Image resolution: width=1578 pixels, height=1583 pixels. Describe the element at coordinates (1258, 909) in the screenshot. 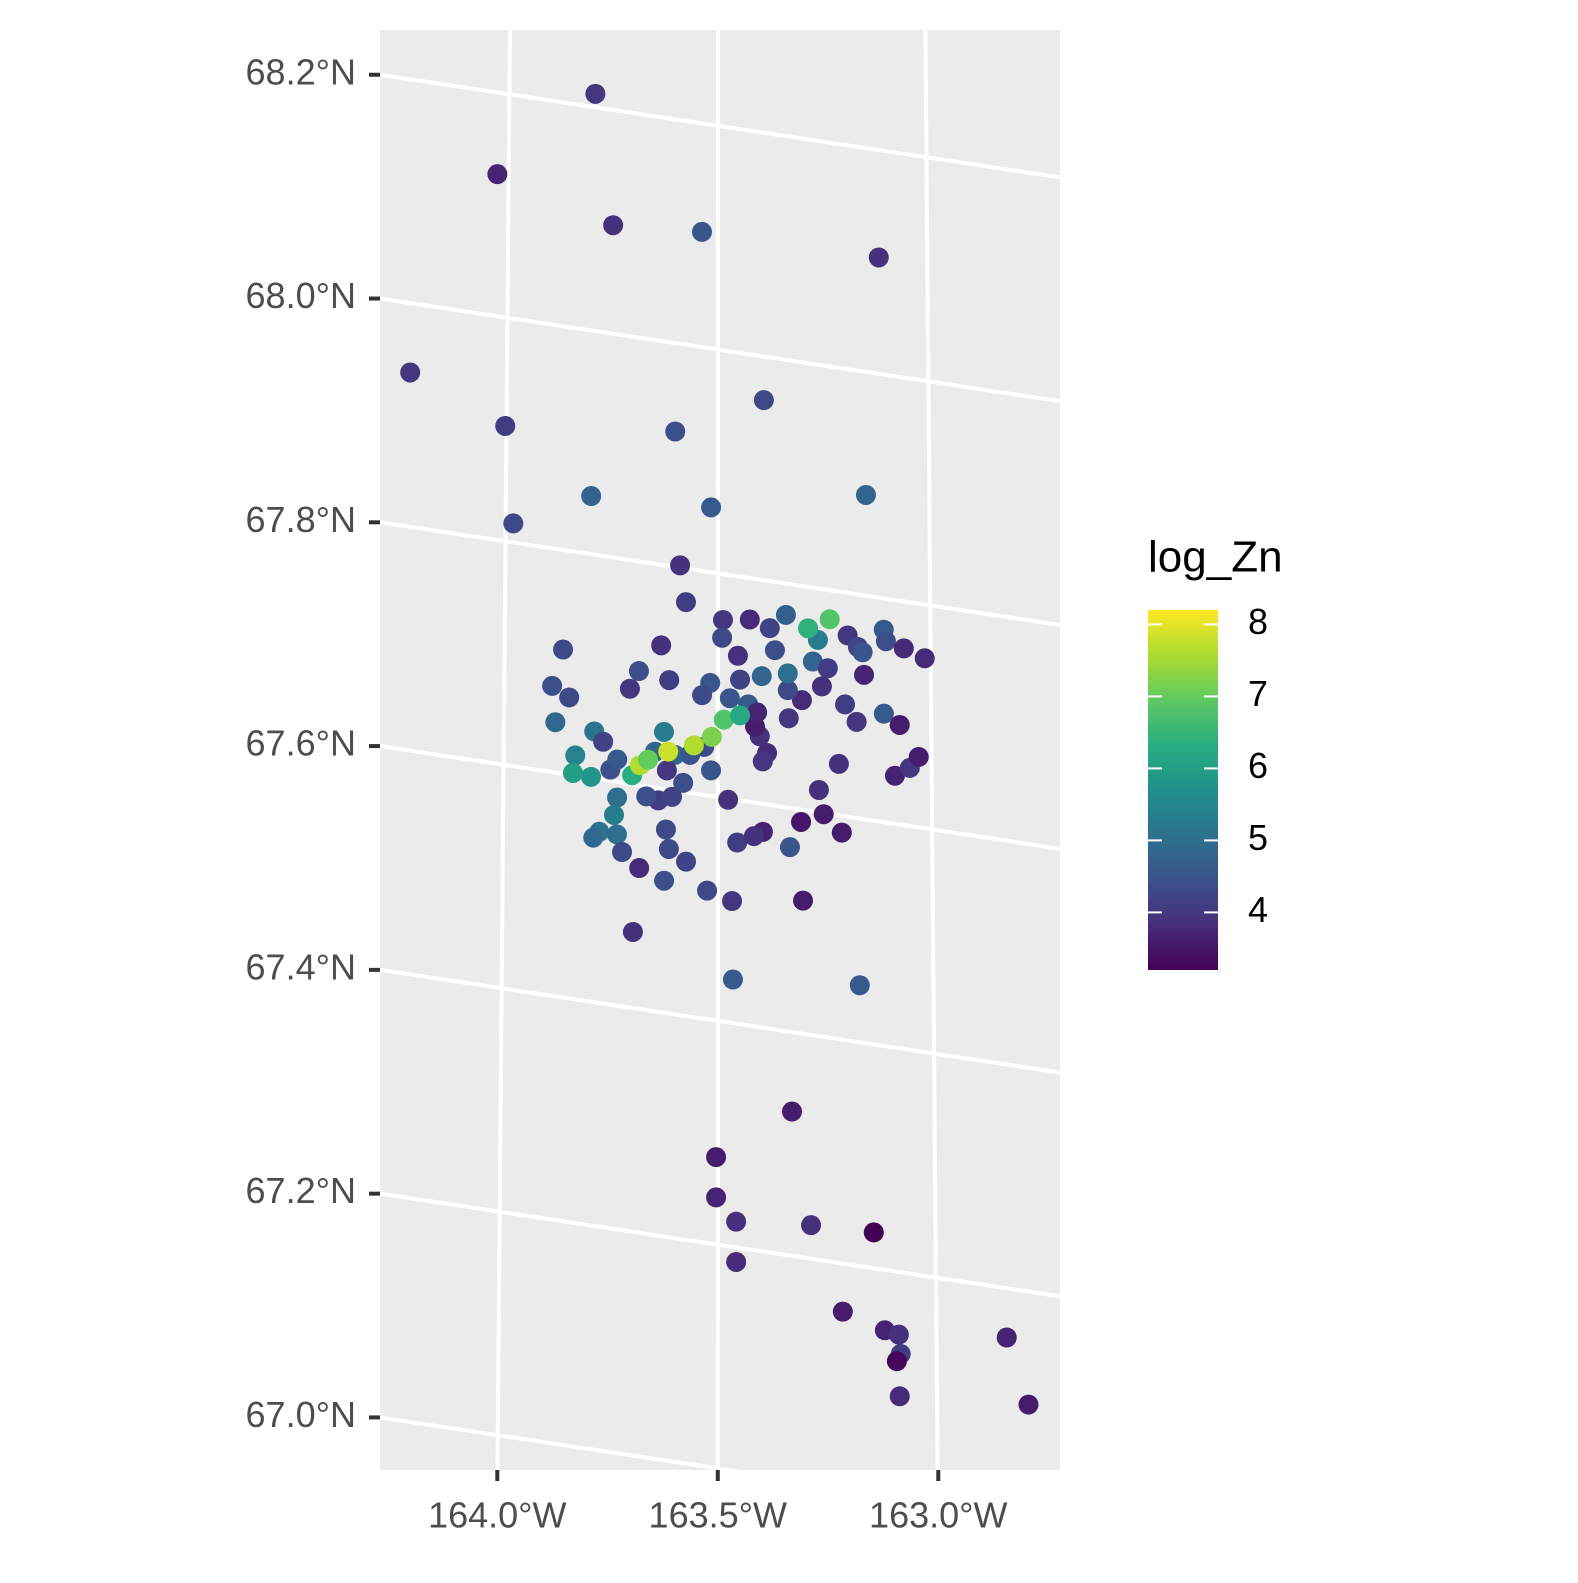

I see `colorbar-label: 4` at that location.